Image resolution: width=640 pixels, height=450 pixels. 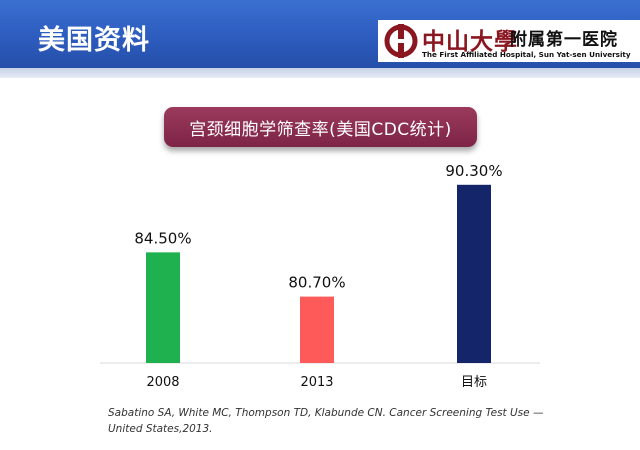 What do you see at coordinates (470, 41) in the screenshot?
I see `logo-name-cn: 中山大學` at bounding box center [470, 41].